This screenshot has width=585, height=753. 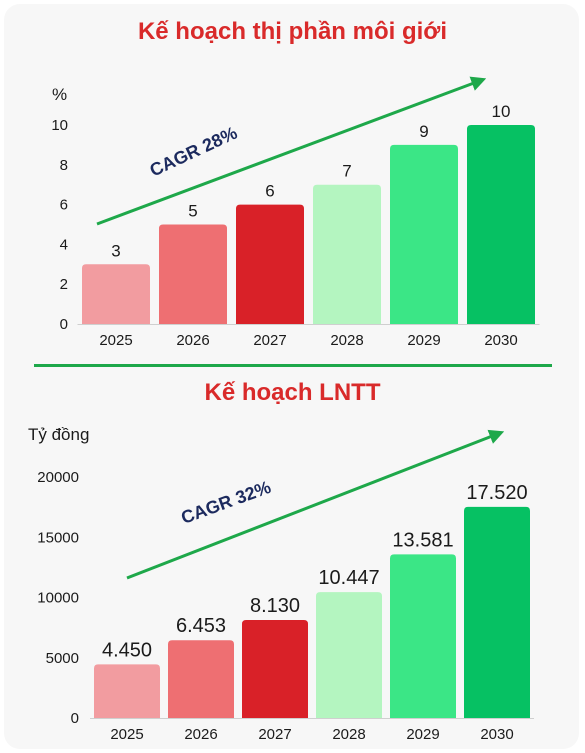 What do you see at coordinates (64, 244) in the screenshot?
I see `y-tick-label: 4` at bounding box center [64, 244].